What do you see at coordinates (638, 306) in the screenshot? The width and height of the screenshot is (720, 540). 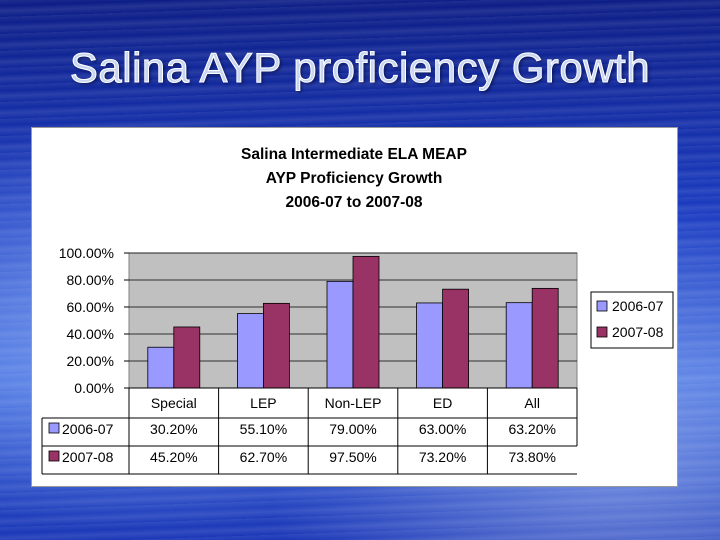 I see `legend-label: 2006-07` at bounding box center [638, 306].